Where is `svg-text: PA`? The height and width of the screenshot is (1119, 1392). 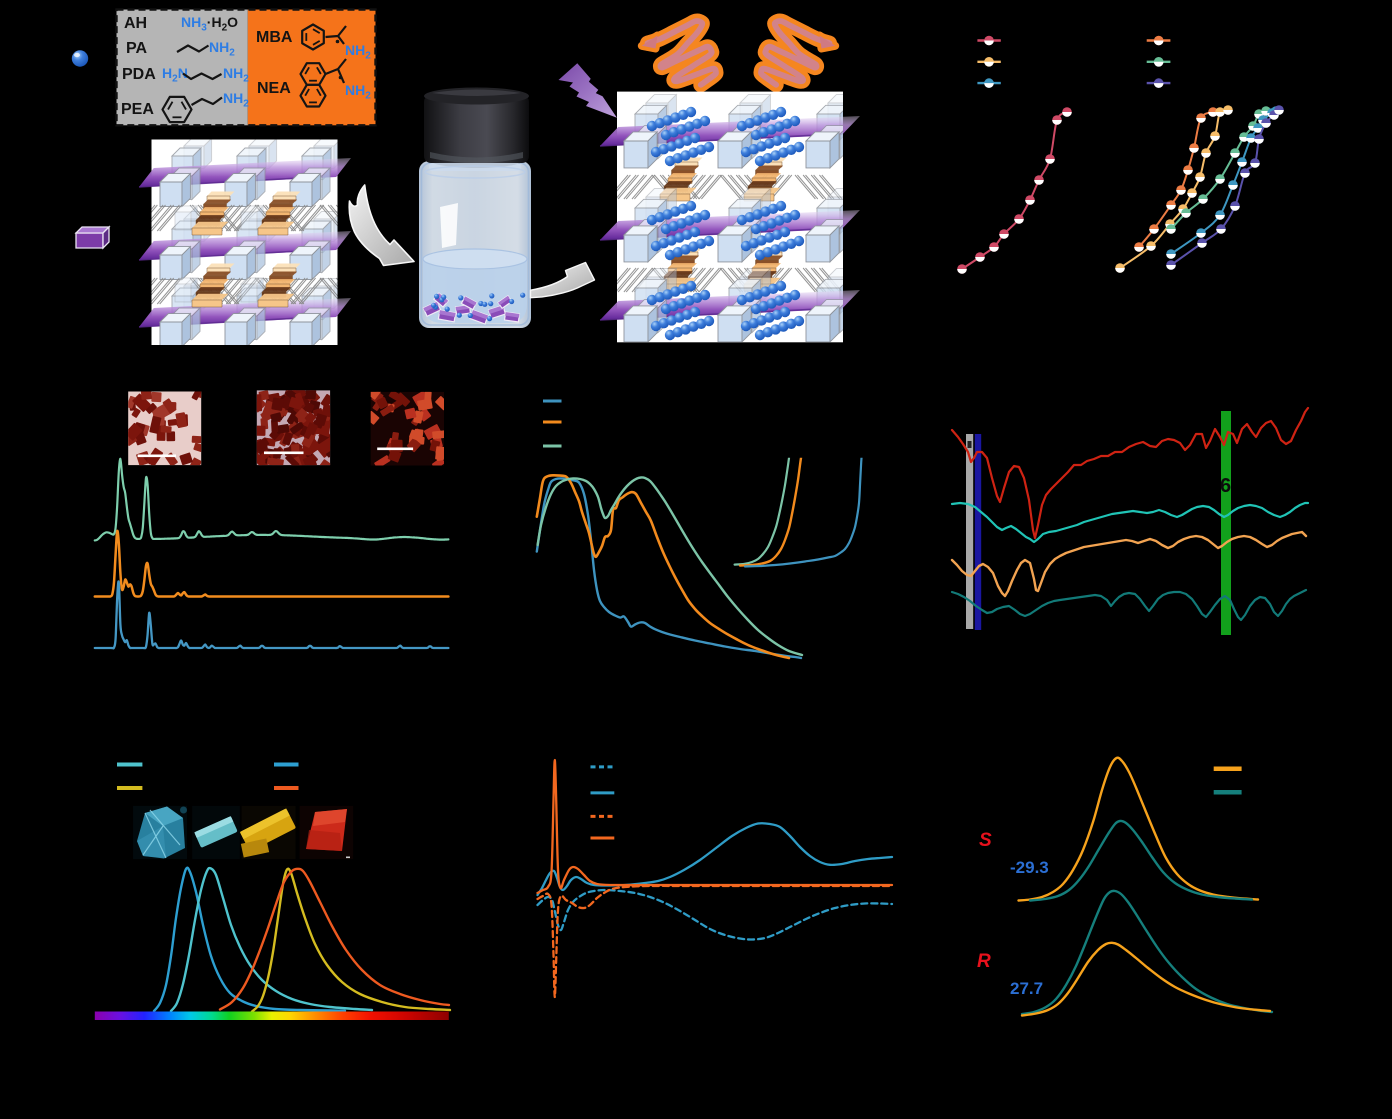
svg-text: PA is located at coordinates (136, 48).